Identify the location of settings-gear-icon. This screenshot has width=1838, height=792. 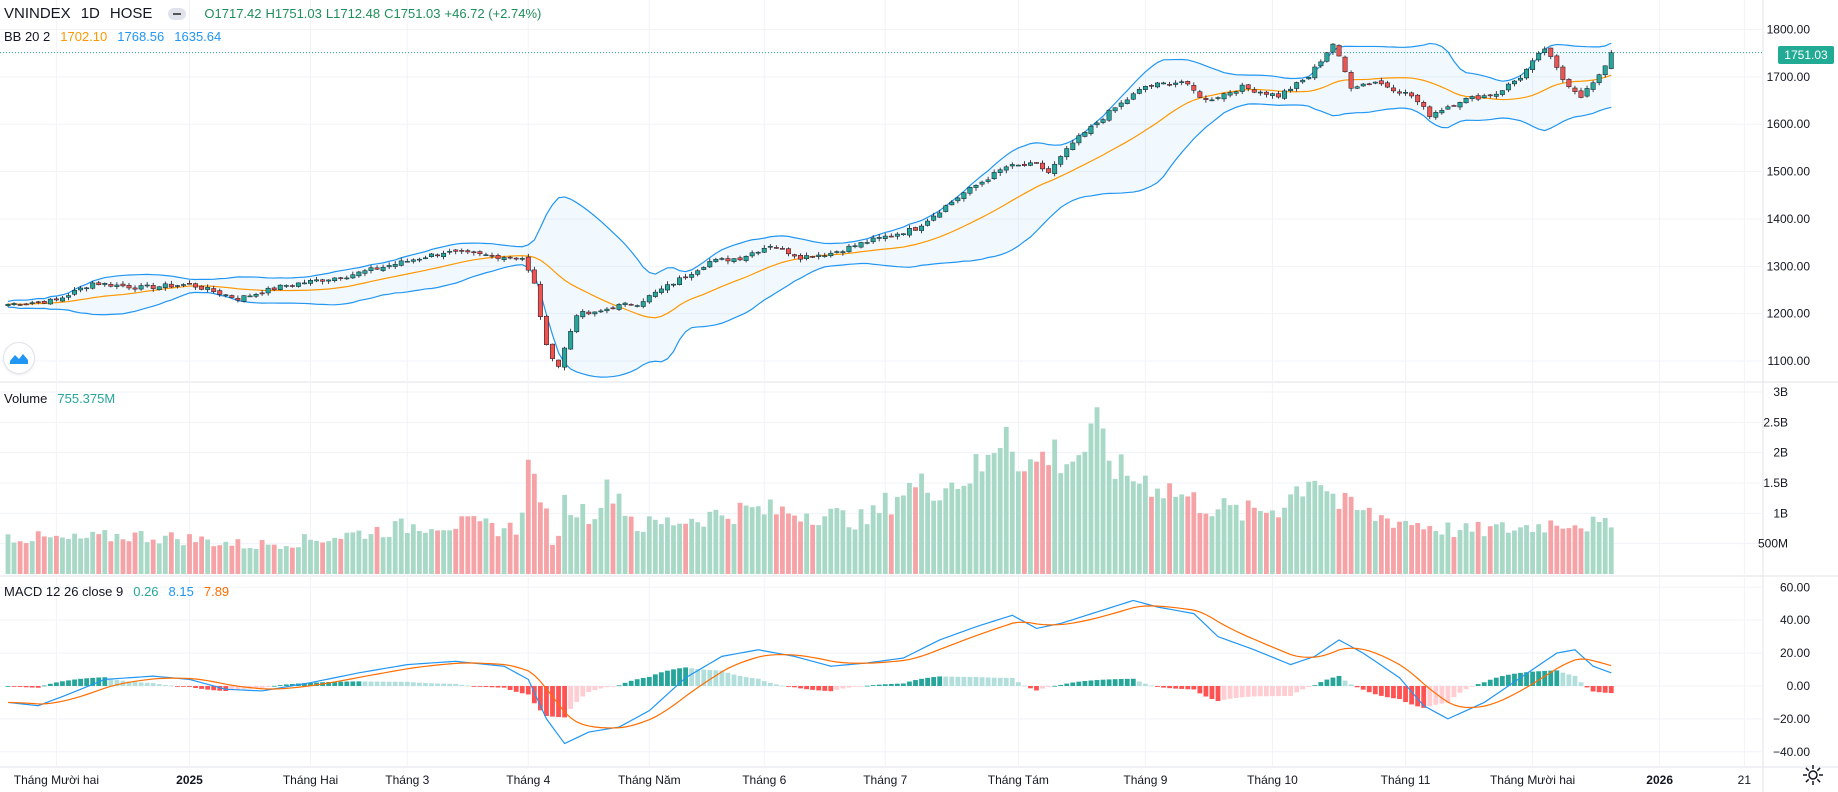
(1813, 775).